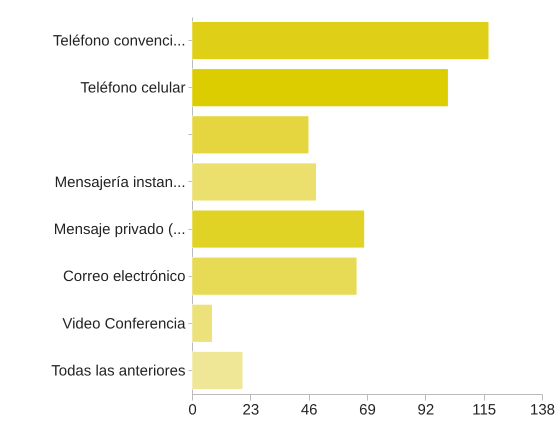 Image resolution: width=557 pixels, height=426 pixels. I want to click on x-tick-label: 69, so click(367, 410).